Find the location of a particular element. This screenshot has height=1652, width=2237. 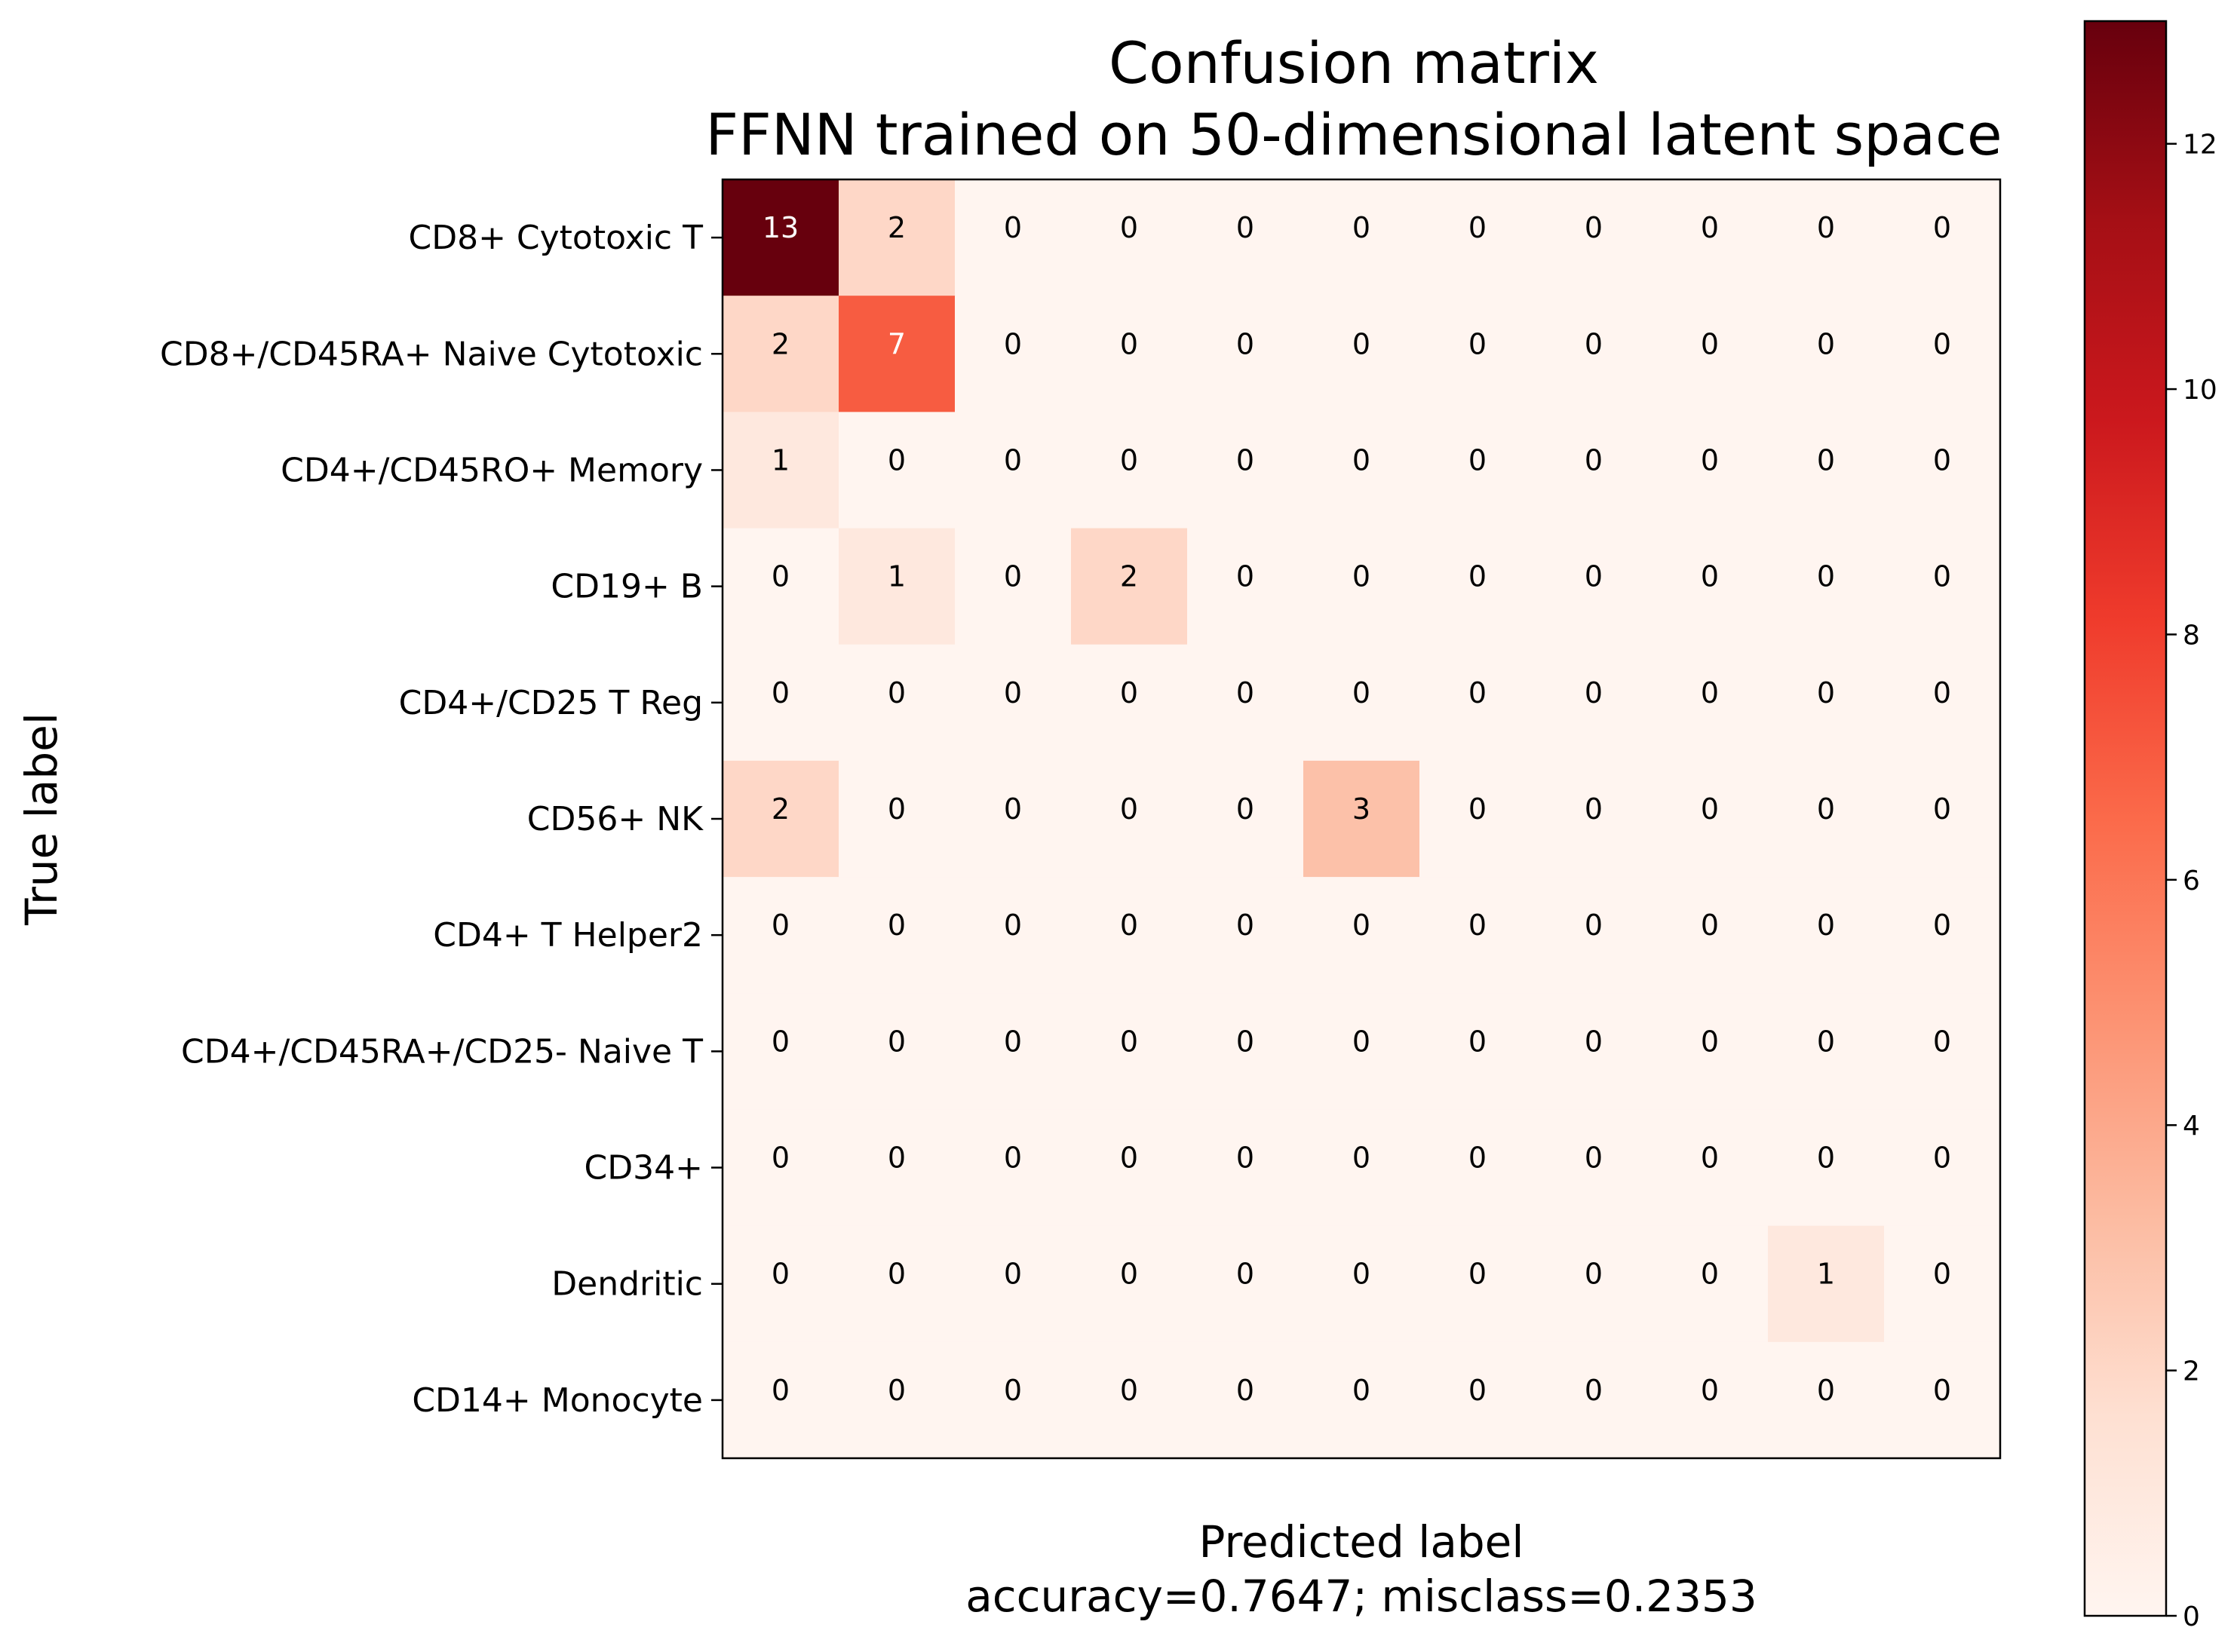

y-tick-label: CD4+ T Helper2 is located at coordinates (568, 935).